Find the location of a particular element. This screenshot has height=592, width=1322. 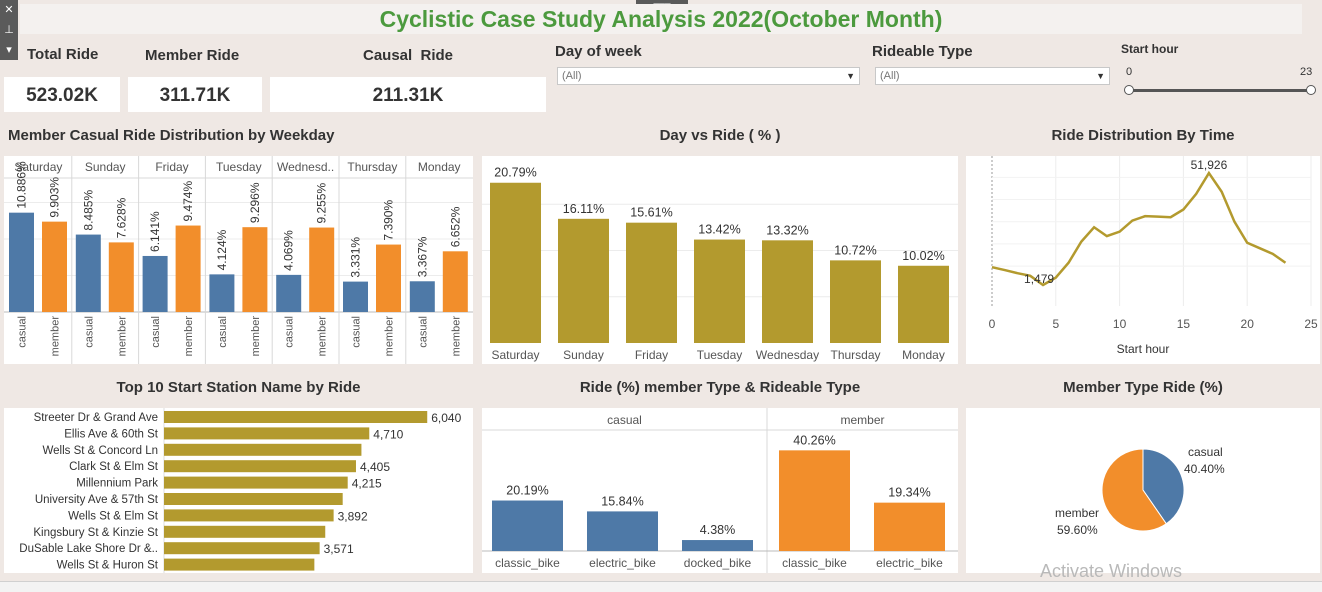

member-electric_bike-bar is located at coordinates (909, 526).